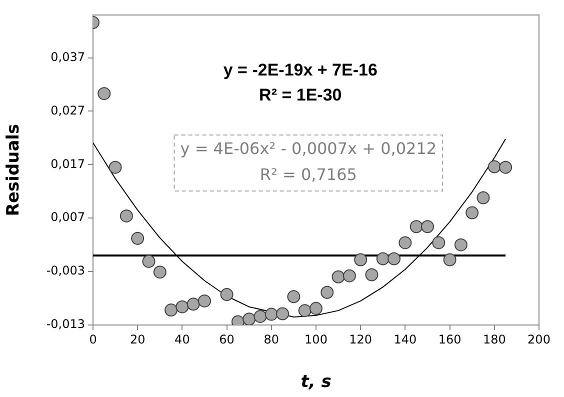  Describe the element at coordinates (67, 57) in the screenshot. I see `y-tick-label: 0,037` at that location.